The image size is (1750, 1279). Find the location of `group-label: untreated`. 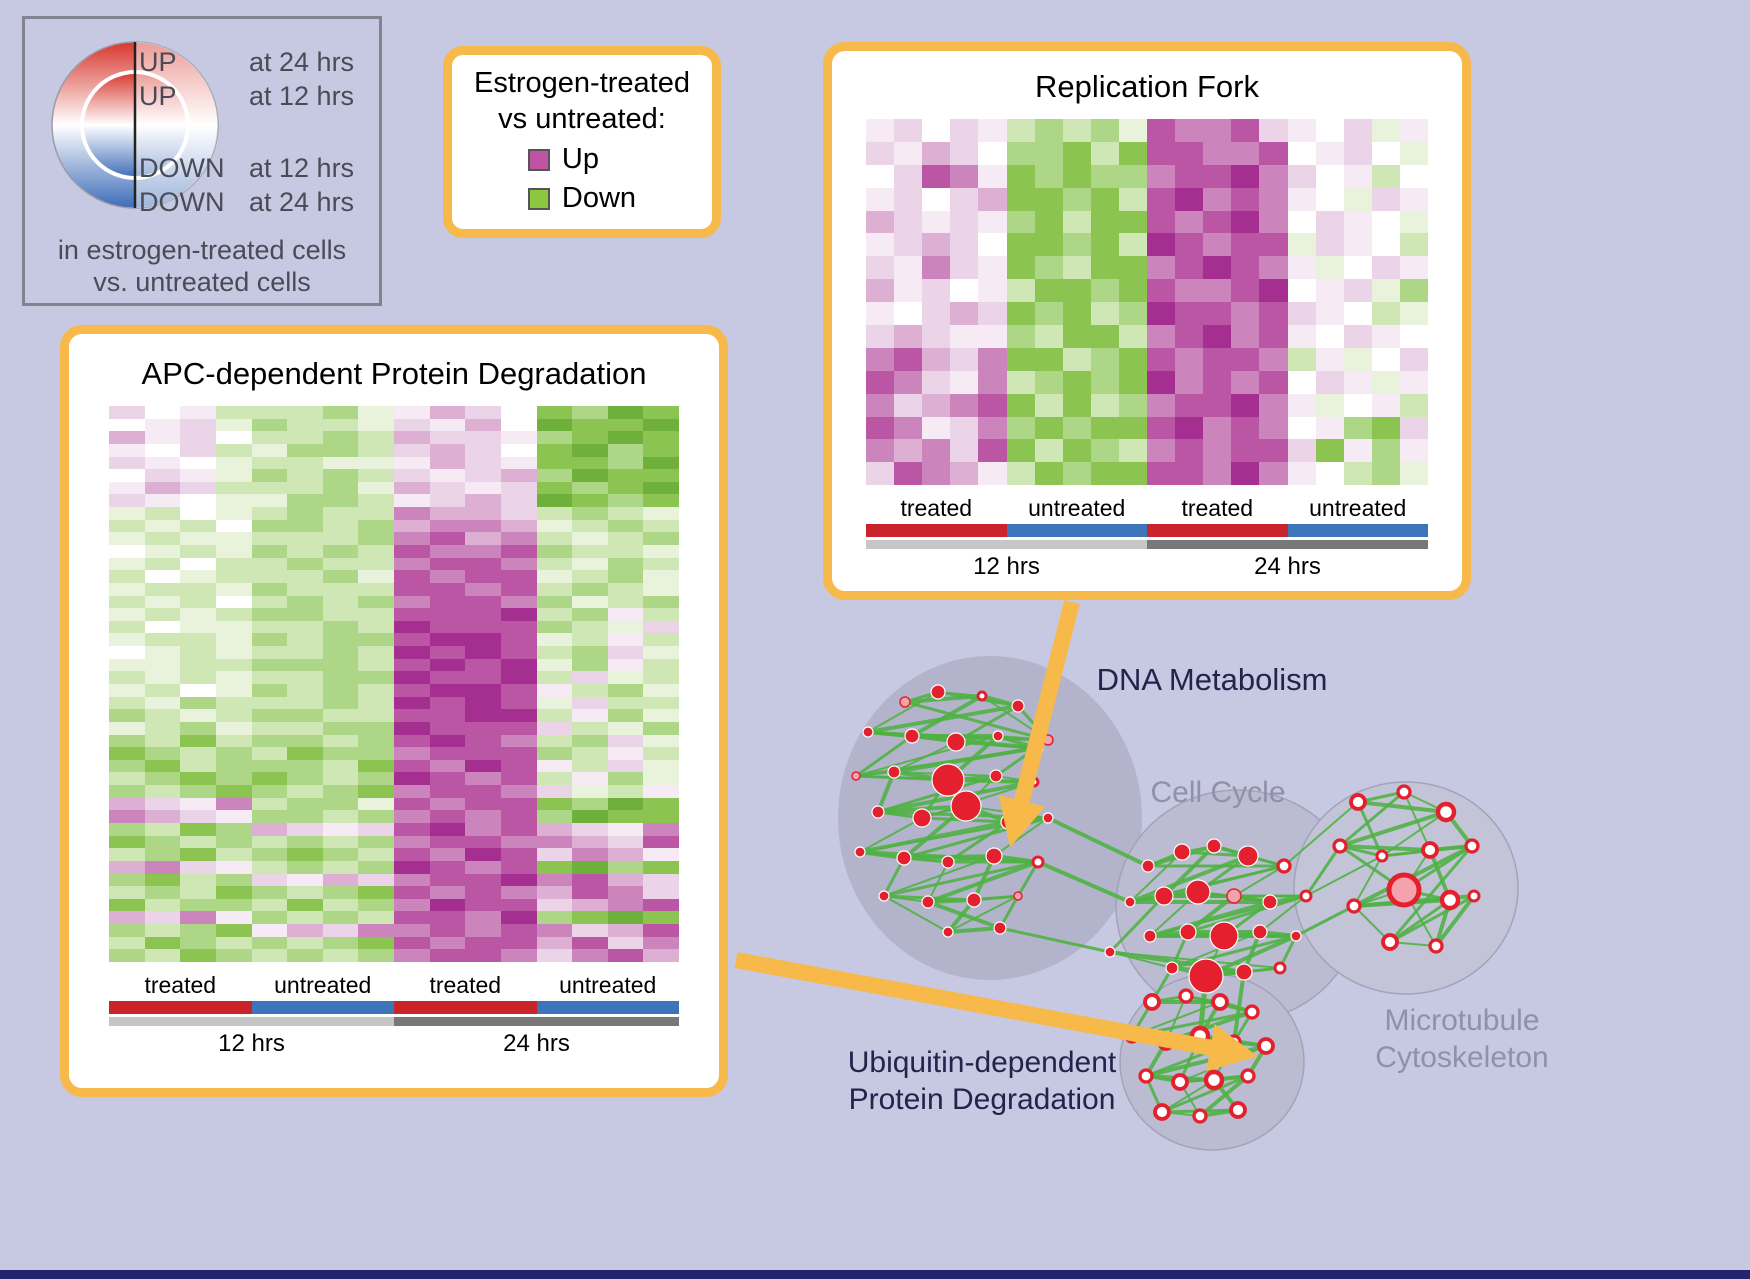

group-label: untreated is located at coordinates (323, 985).